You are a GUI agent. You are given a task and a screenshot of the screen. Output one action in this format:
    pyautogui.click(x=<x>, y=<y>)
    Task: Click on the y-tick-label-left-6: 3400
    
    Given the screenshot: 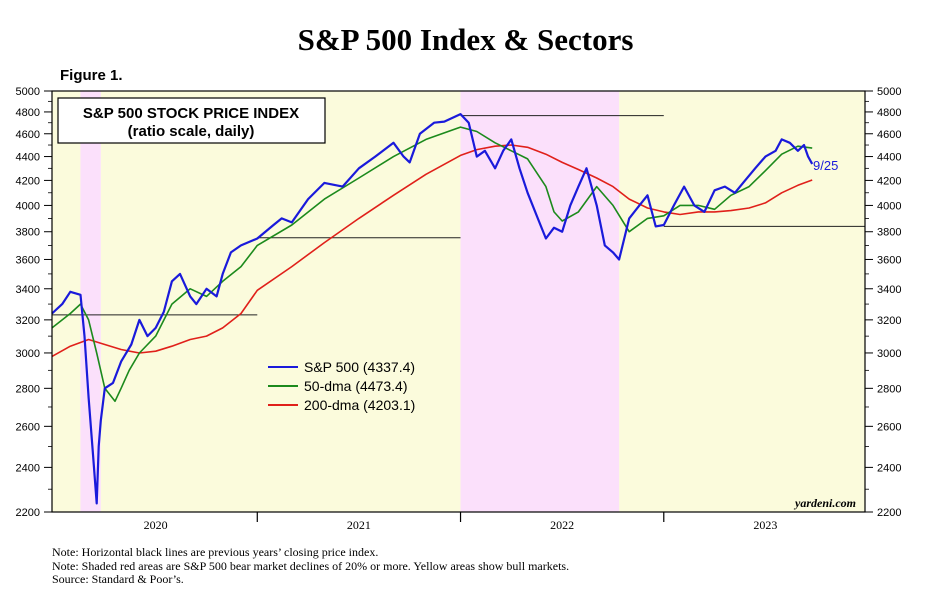 What is the action you would take?
    pyautogui.click(x=28, y=290)
    